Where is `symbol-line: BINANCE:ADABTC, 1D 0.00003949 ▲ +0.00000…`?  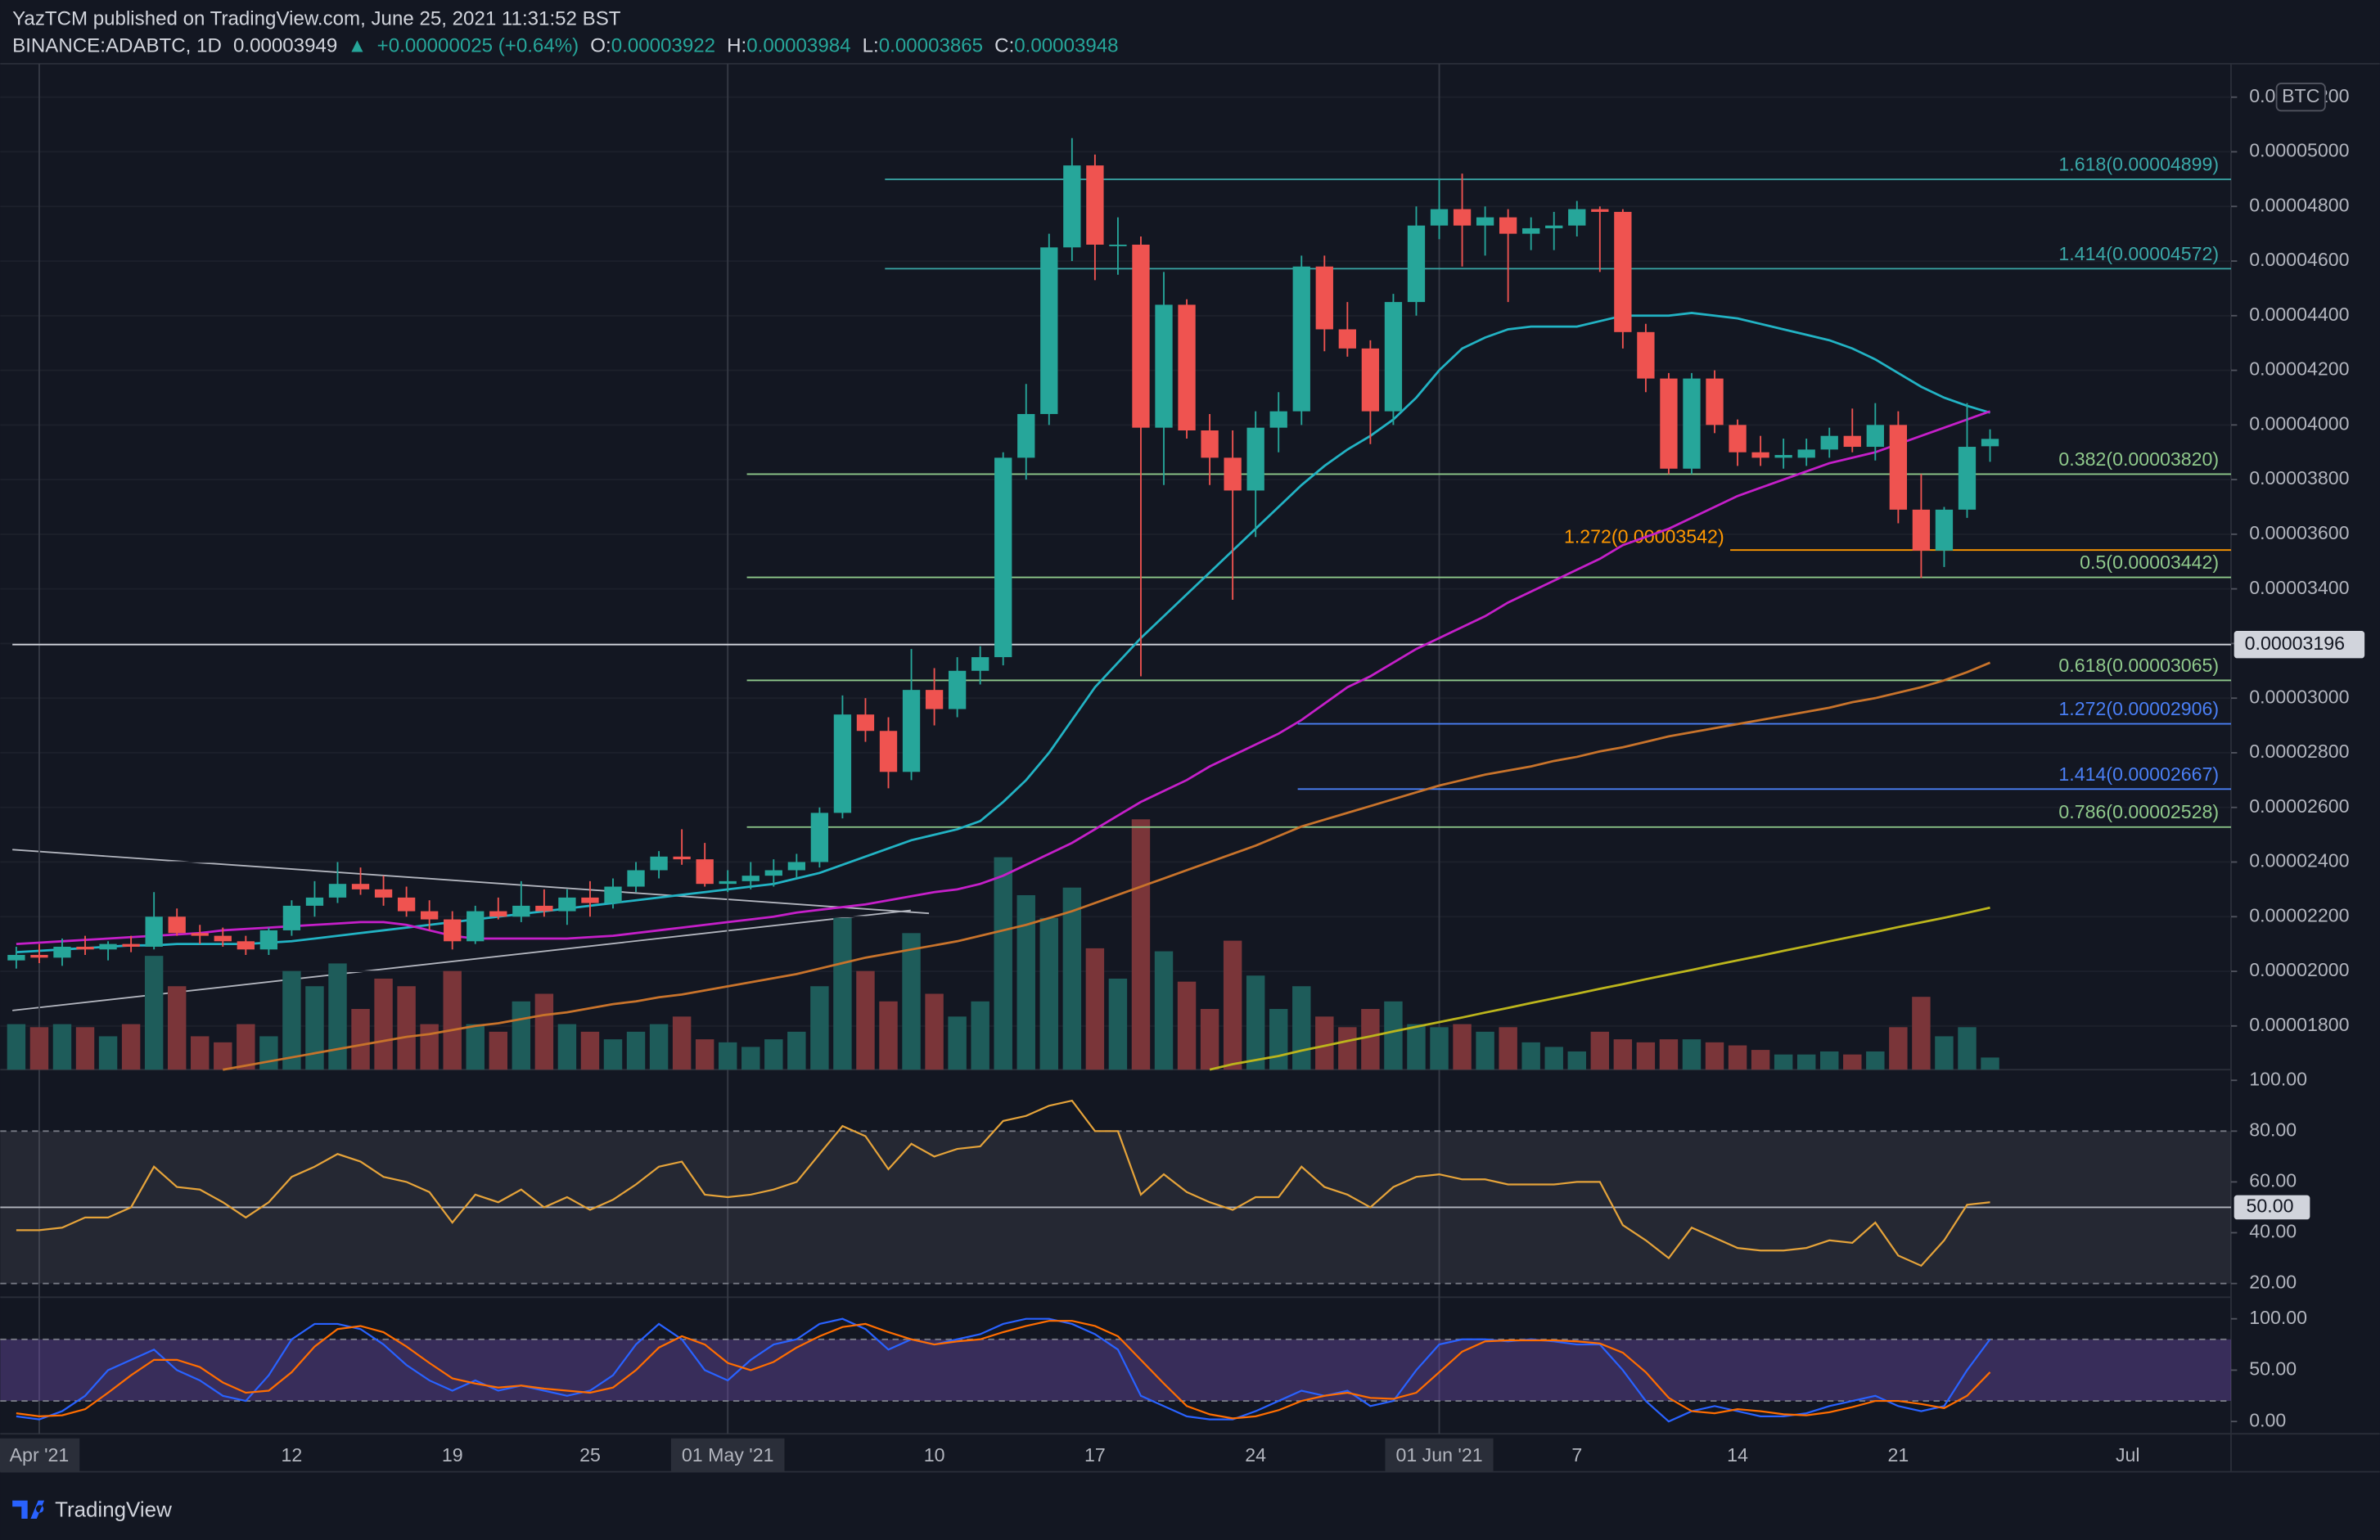
symbol-line: BINANCE:ADABTC, 1D 0.00003949 ▲ +0.00000… is located at coordinates (565, 46).